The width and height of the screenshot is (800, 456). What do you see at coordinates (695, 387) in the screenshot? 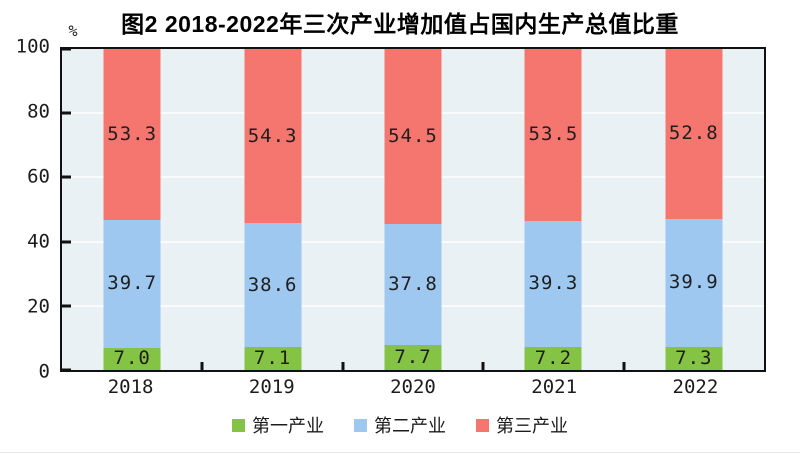
I see `x-axis-category-label: 2022` at bounding box center [695, 387].